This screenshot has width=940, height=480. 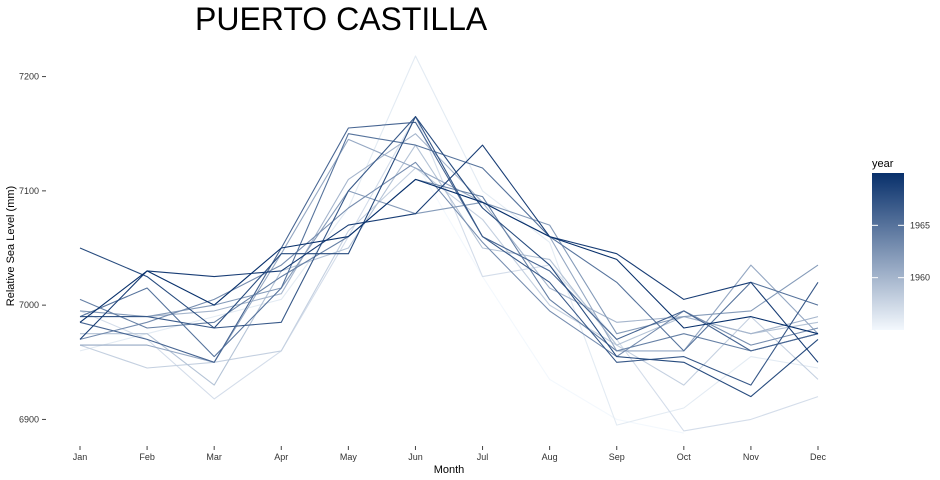 I want to click on x-tick-label: Oct, so click(x=684, y=457).